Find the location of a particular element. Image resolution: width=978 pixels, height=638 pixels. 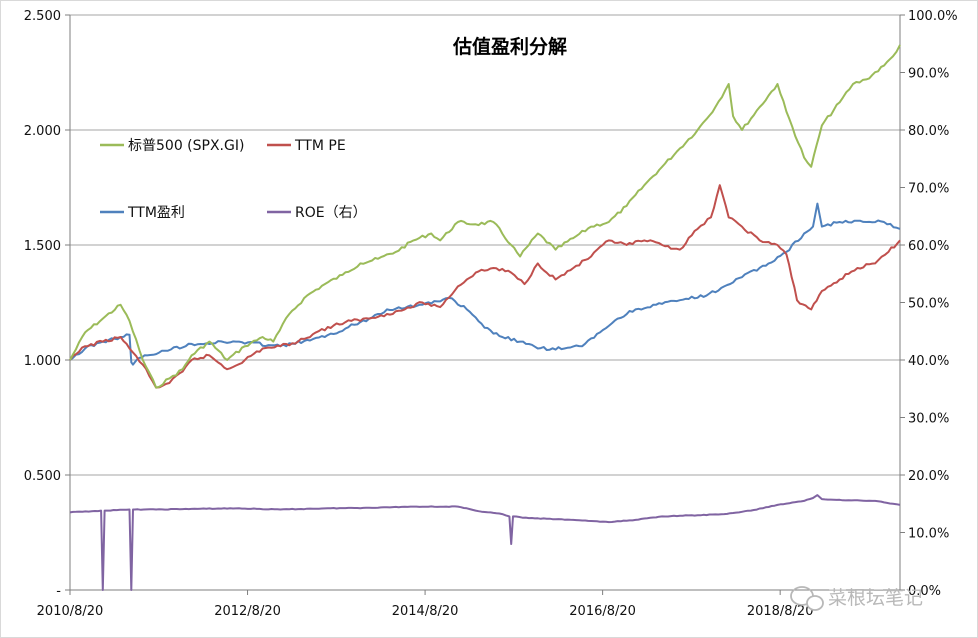

right-tick-label: 20.0% is located at coordinates (928, 476).